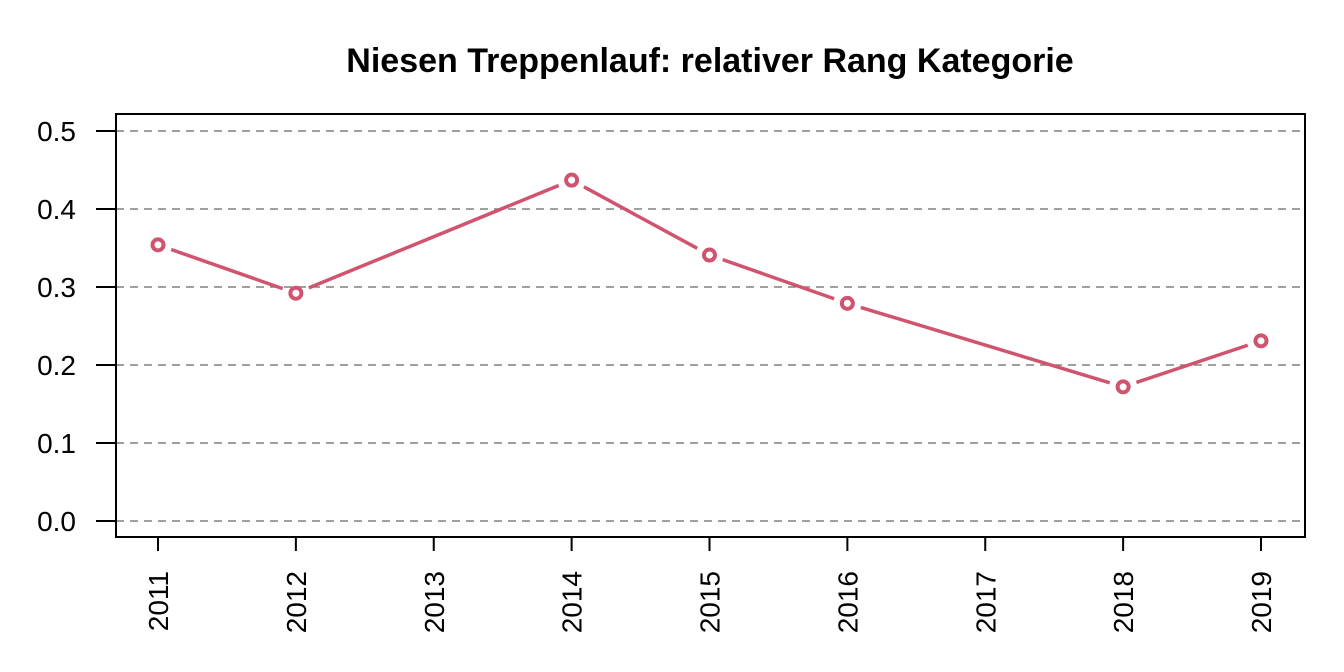  I want to click on x-tick-label-2019: 2019, so click(1261, 602).